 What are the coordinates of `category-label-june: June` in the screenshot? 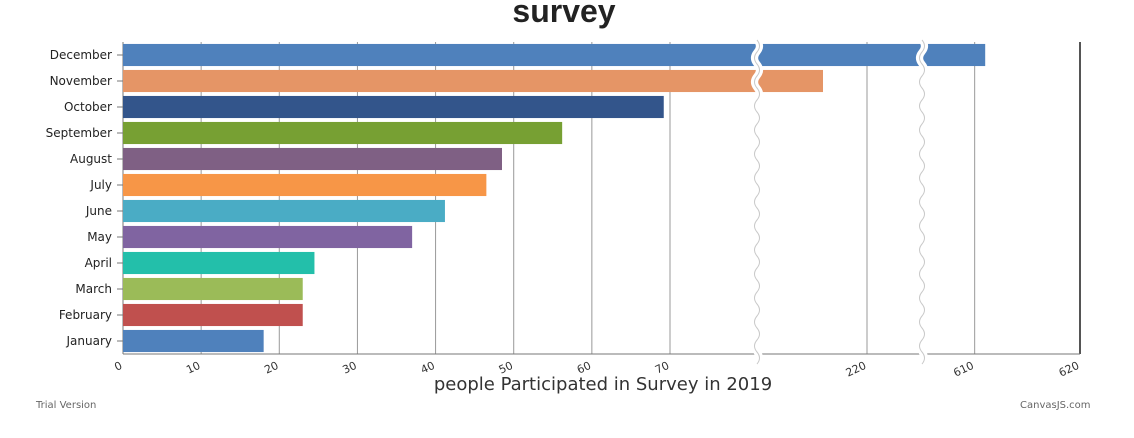 It's located at (98, 211).